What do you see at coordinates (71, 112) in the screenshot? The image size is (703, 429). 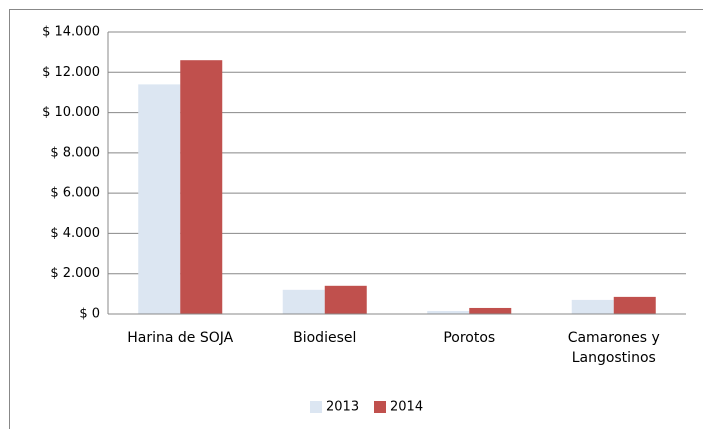 I see `y-tick-label: $ 10.000` at bounding box center [71, 112].